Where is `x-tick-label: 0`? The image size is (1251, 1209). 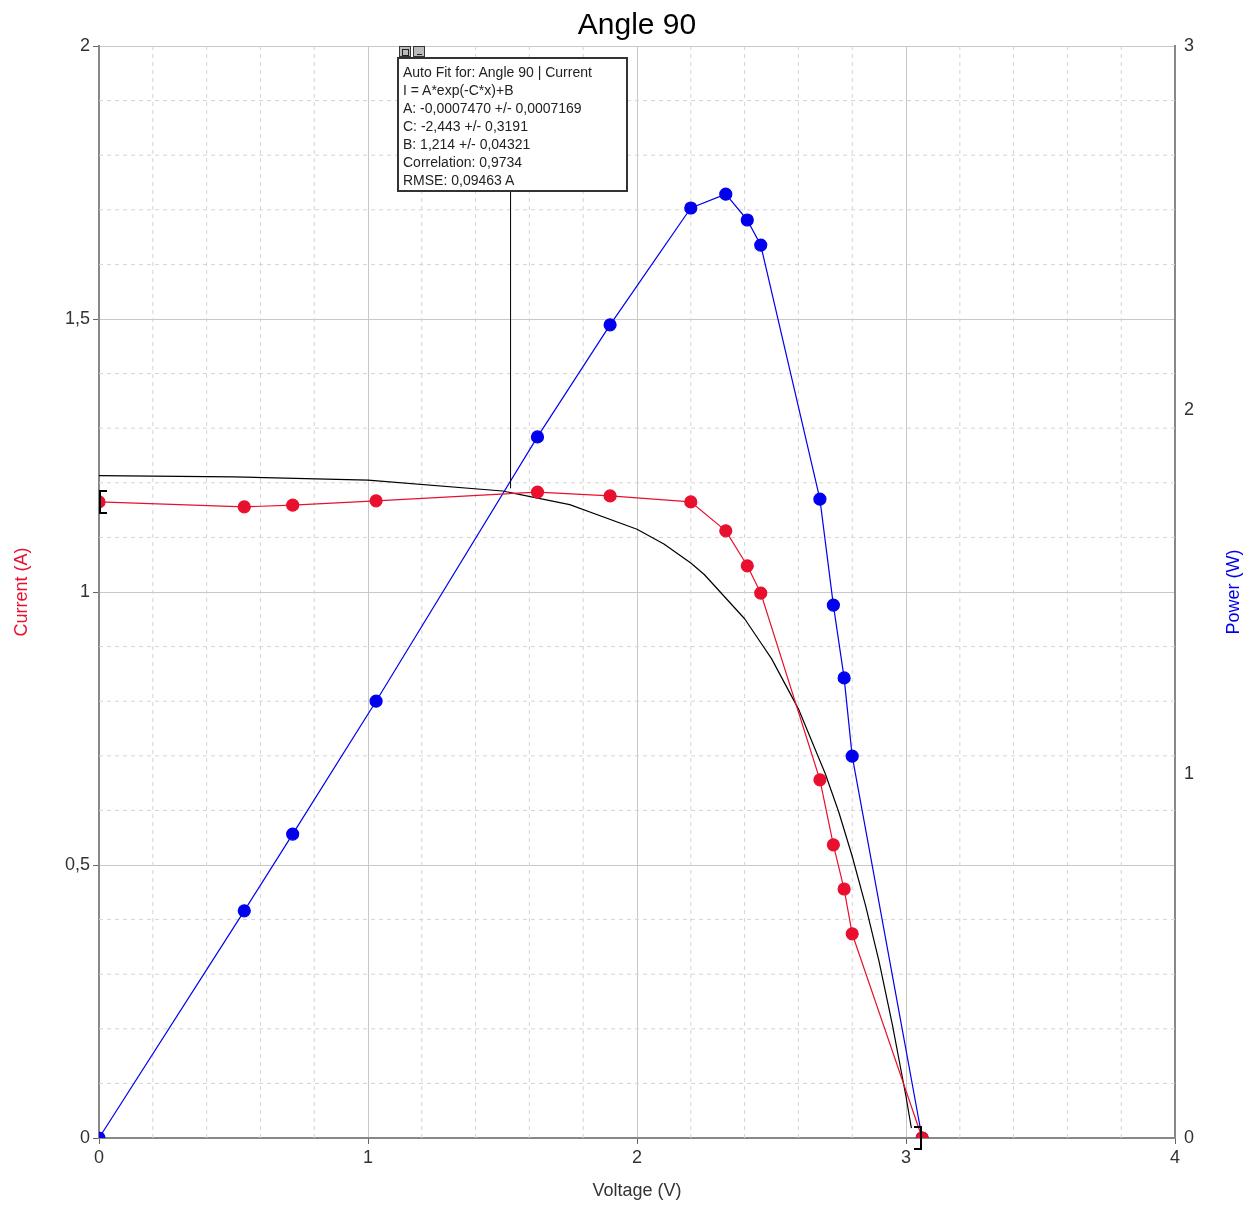
x-tick-label: 0 is located at coordinates (99, 1156).